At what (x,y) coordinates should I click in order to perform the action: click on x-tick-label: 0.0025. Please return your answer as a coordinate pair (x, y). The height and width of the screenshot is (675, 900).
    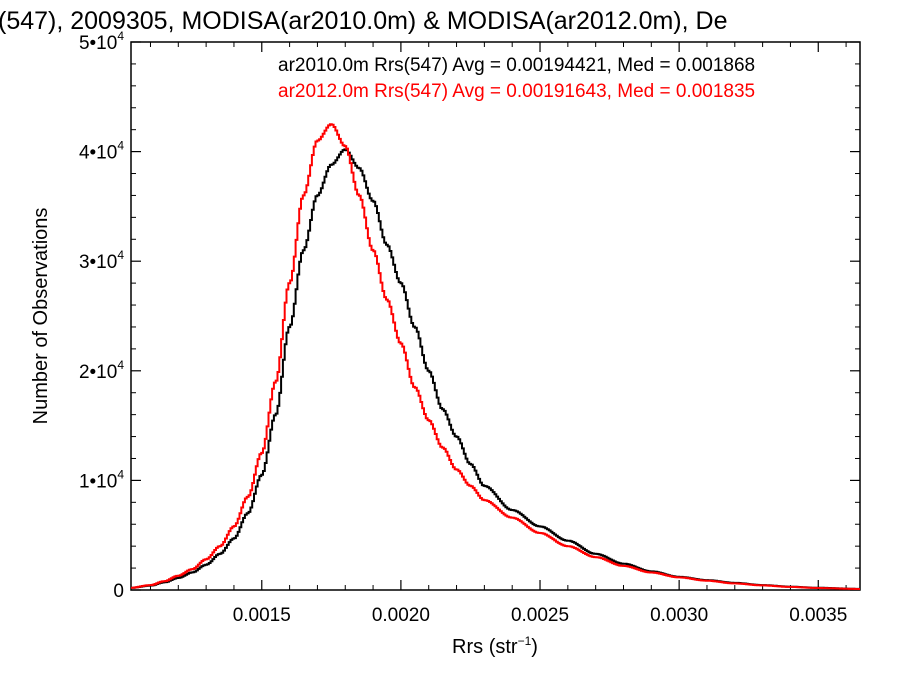
    Looking at the image, I should click on (540, 615).